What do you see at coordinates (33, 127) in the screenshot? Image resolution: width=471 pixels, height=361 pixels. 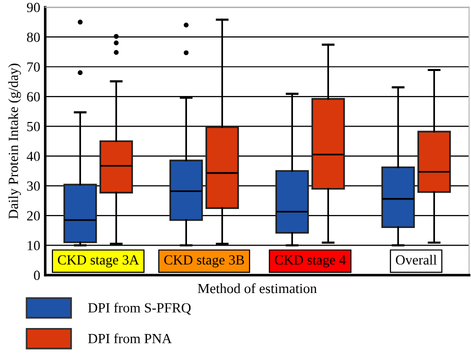 I see `y-tick-label: 50` at bounding box center [33, 127].